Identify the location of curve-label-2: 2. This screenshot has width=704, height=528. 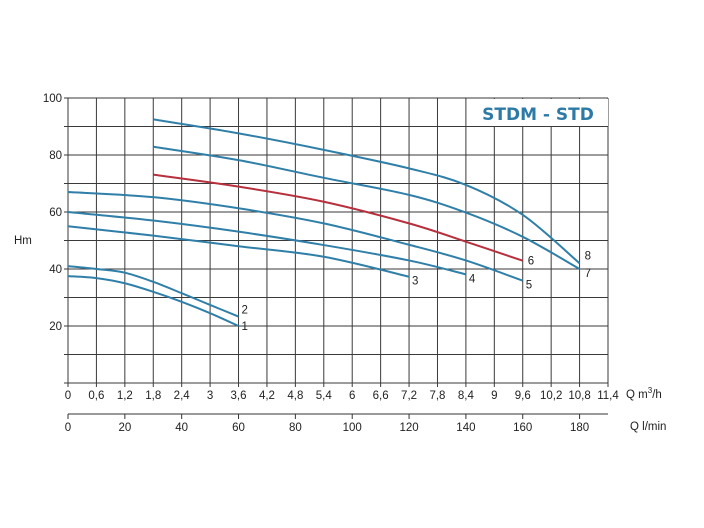
(245, 311).